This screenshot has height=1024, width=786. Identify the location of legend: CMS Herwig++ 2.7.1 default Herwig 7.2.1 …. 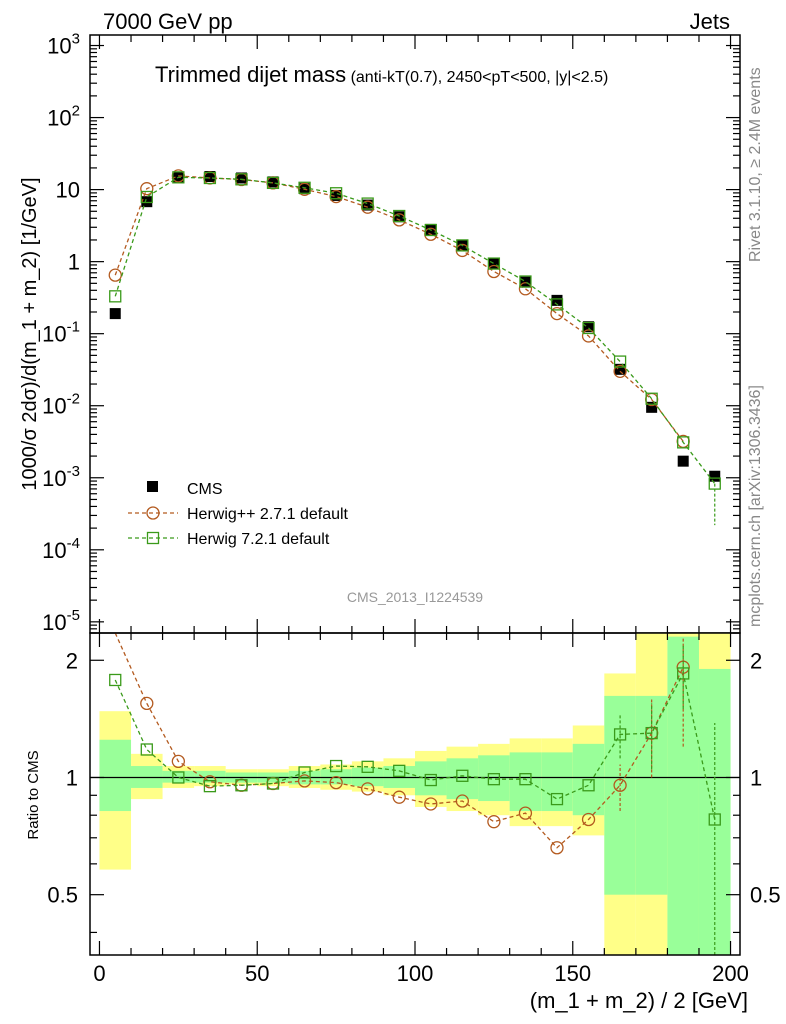
(238, 514).